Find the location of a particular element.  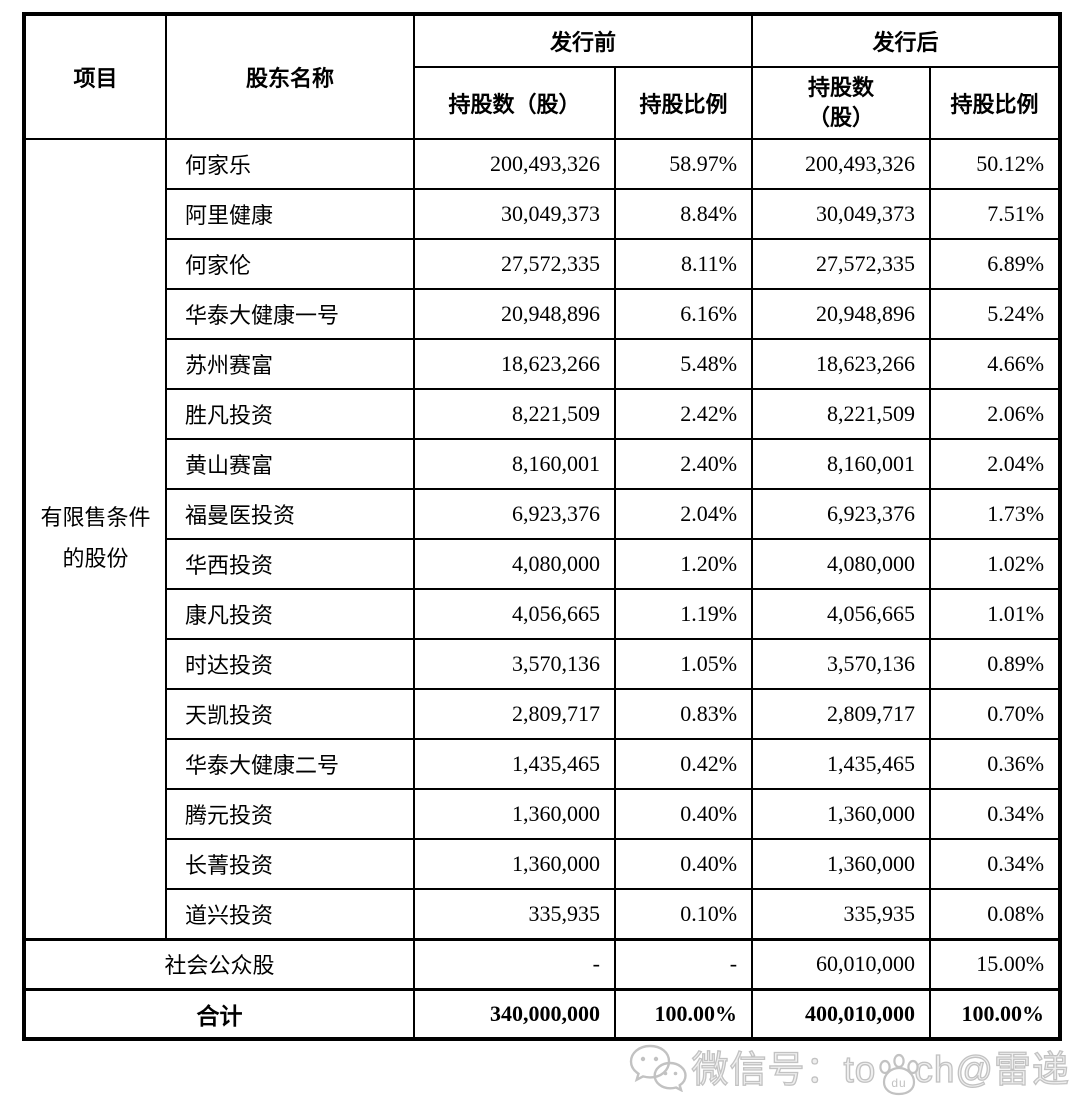

shares-after-cell: 8,221,509 is located at coordinates (841, 414).